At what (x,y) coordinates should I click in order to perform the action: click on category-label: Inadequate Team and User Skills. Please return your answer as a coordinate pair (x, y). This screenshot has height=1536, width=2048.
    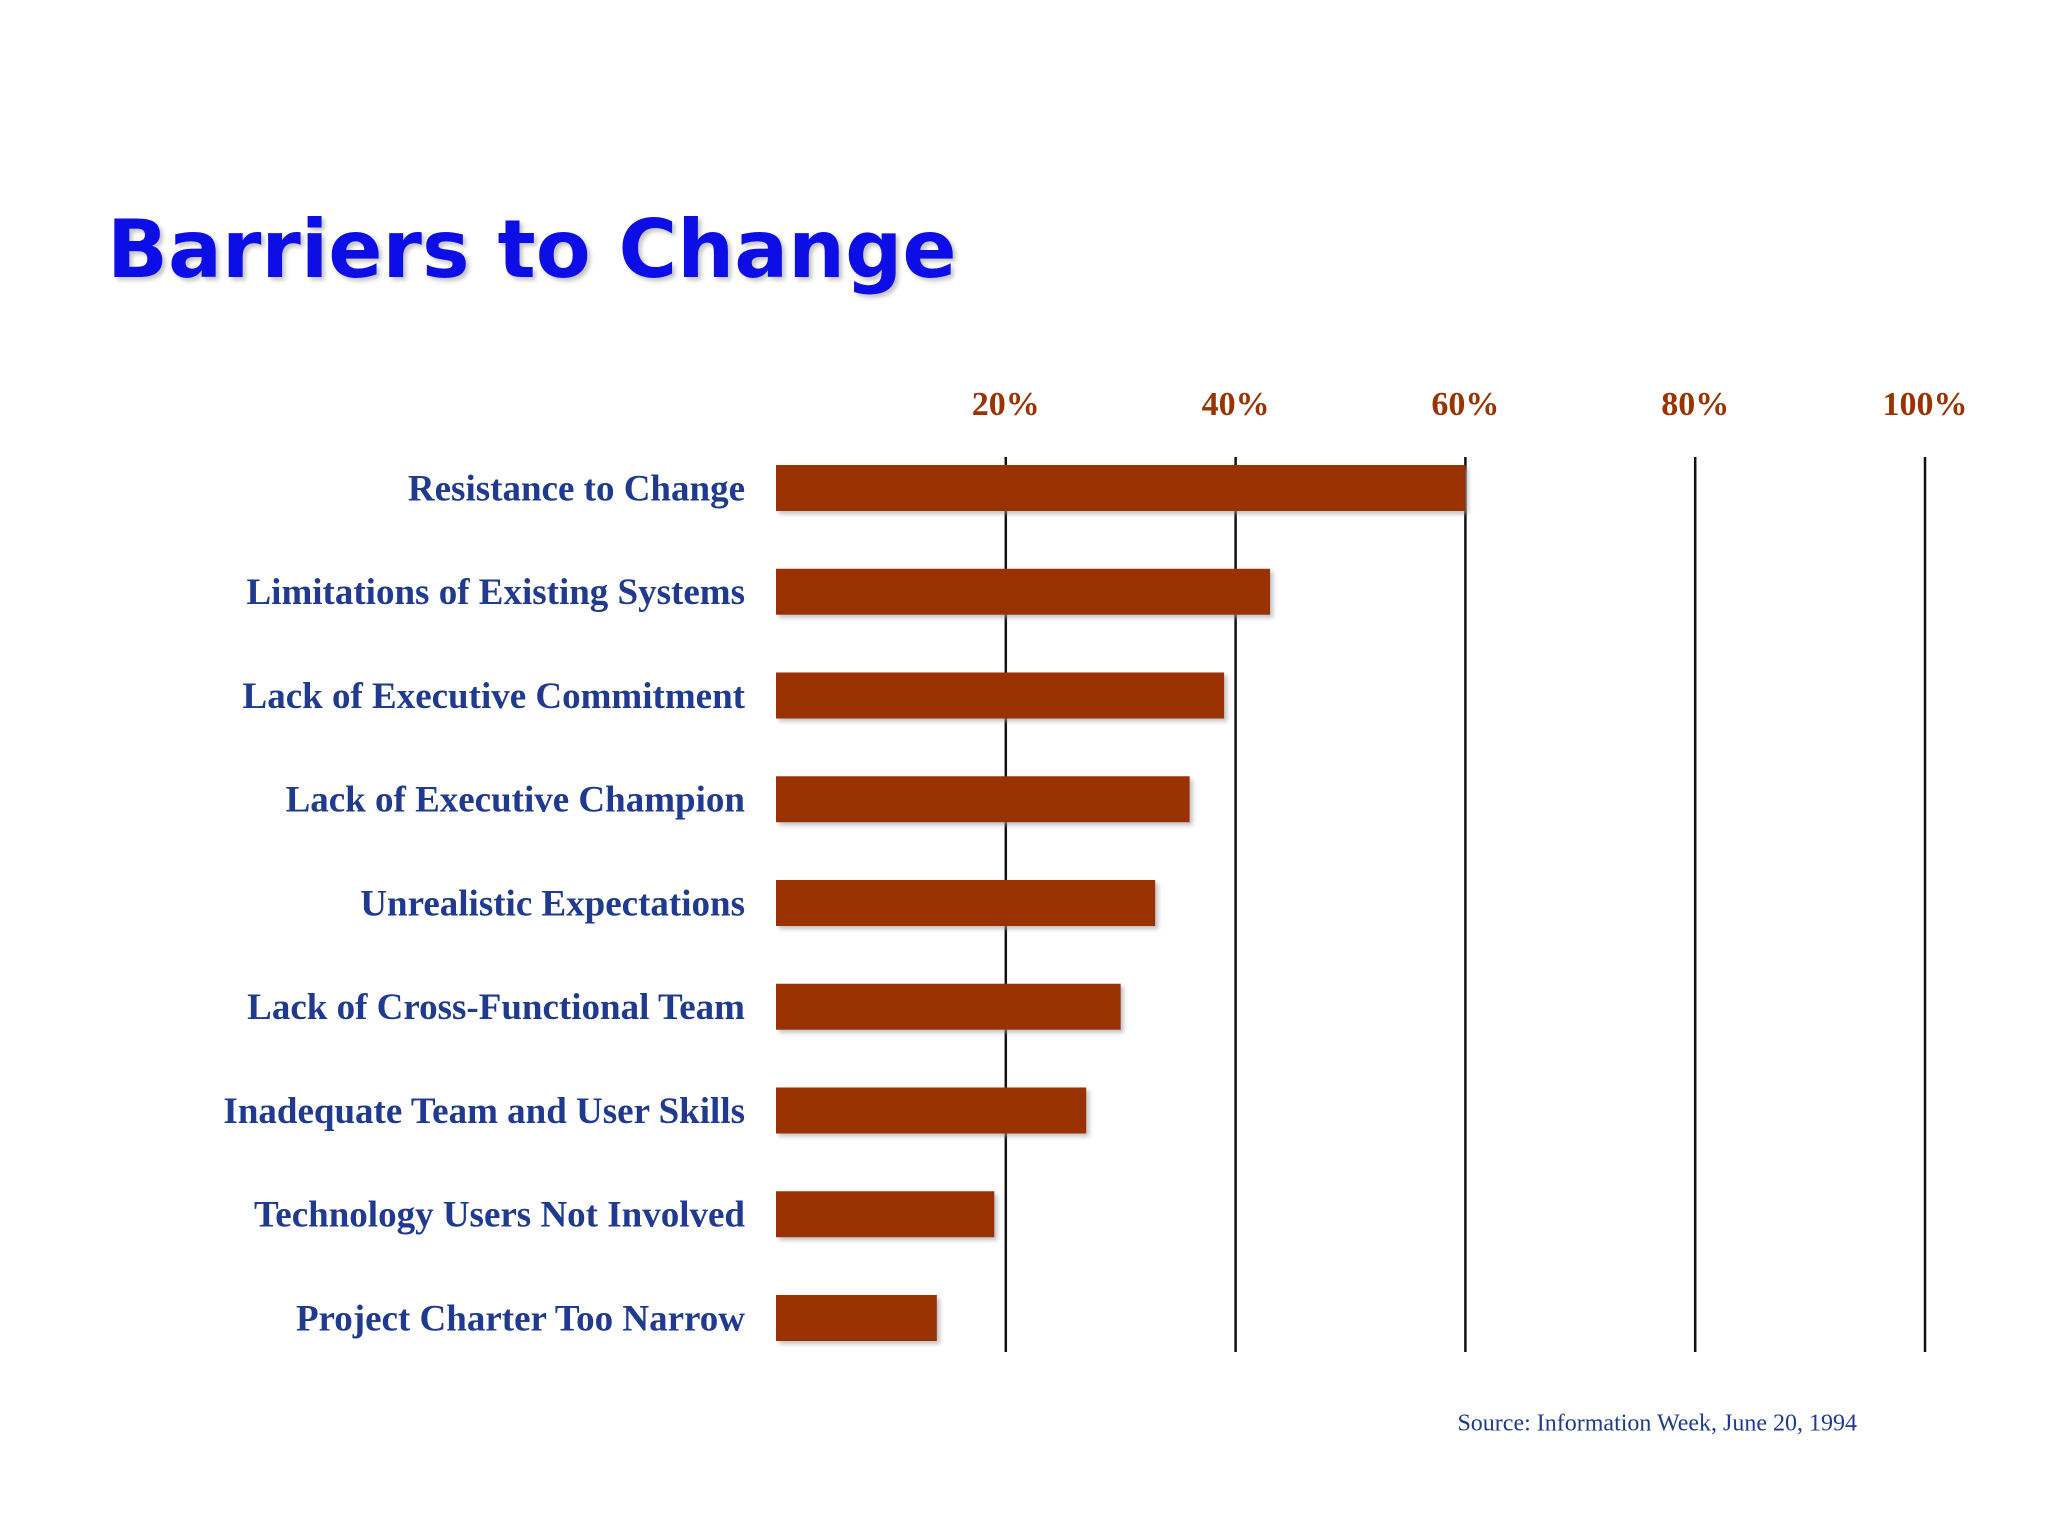
    Looking at the image, I should click on (484, 1111).